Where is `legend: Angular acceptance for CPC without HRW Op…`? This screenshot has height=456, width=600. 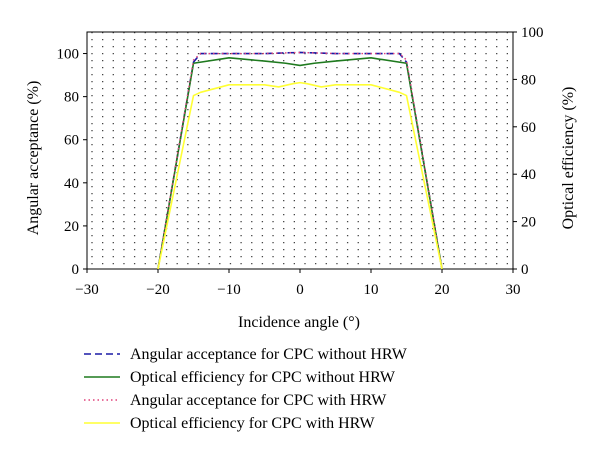 legend: Angular acceptance for CPC without HRW Op… is located at coordinates (246, 389).